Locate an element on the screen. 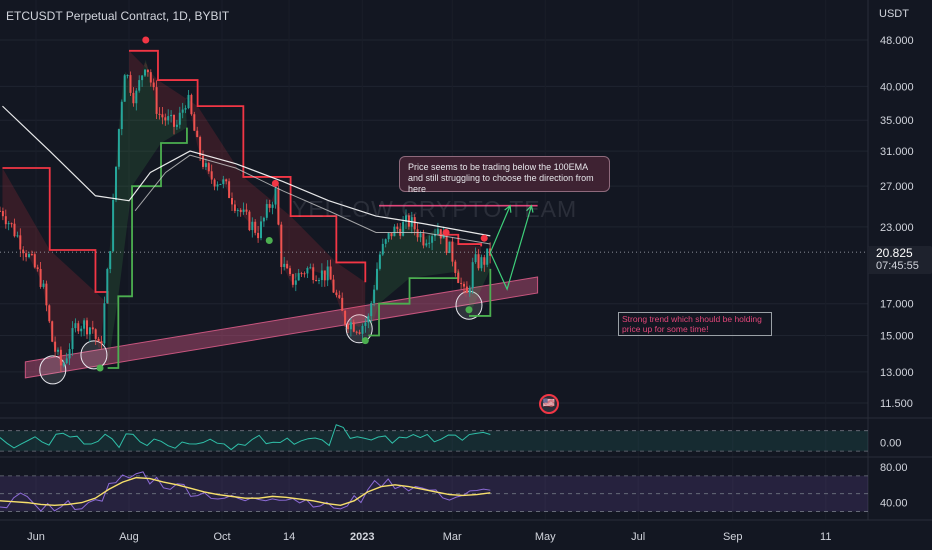 The width and height of the screenshot is (932, 550). x-tick-label: Sep is located at coordinates (733, 537).